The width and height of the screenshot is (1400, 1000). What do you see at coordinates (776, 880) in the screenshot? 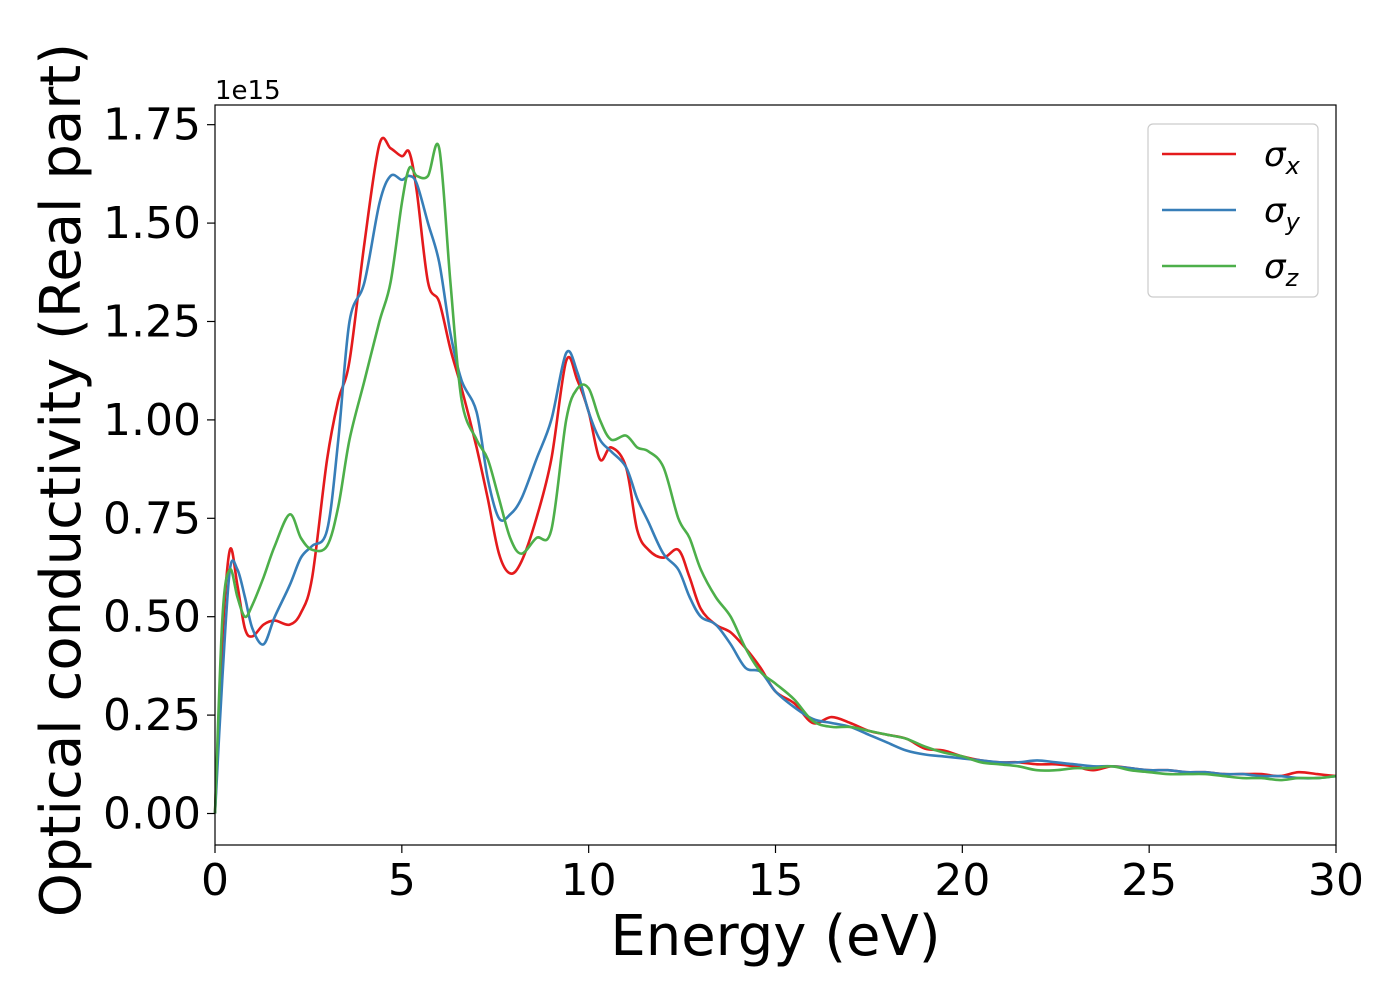
I see `x-tick-label: 15` at bounding box center [776, 880].